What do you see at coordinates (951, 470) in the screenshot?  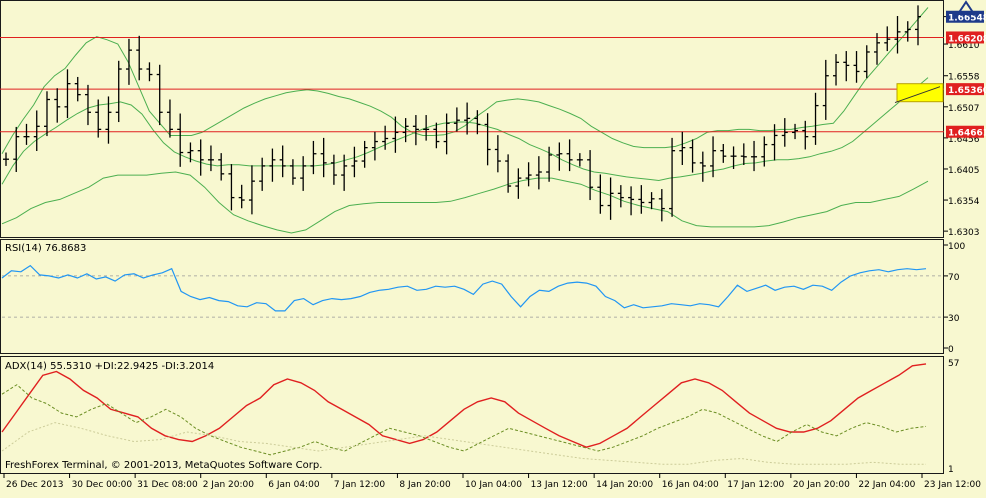 I see `adx-tick-label: 1` at bounding box center [951, 470].